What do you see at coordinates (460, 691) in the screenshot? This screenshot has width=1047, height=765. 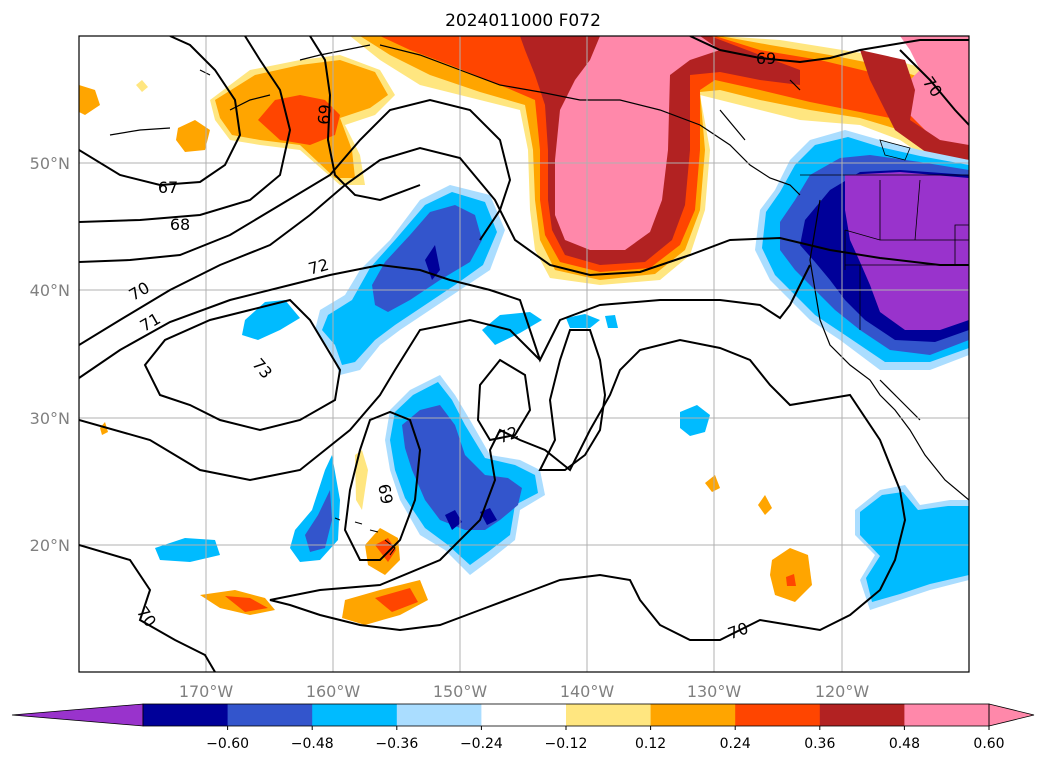 I see `lon-label-150w: 150°W` at bounding box center [460, 691].